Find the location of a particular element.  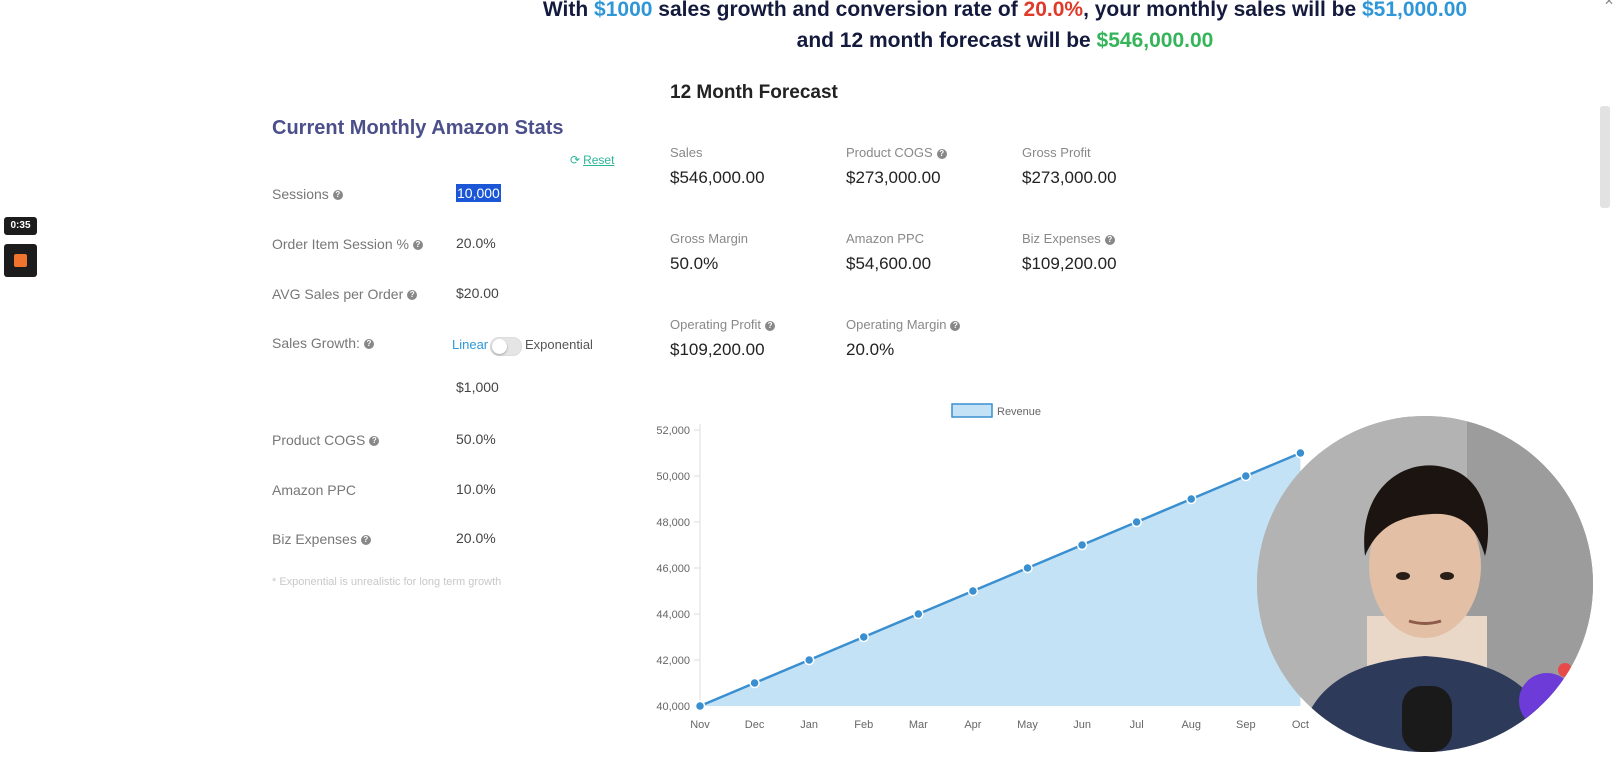

reset-label: Reset is located at coordinates (599, 160).